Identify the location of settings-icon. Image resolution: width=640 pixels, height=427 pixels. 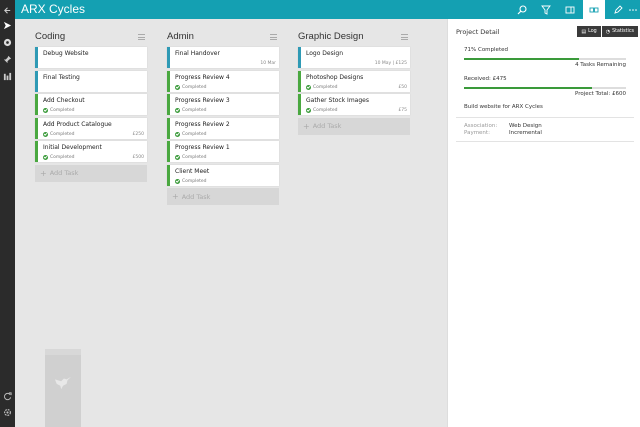
(7, 412).